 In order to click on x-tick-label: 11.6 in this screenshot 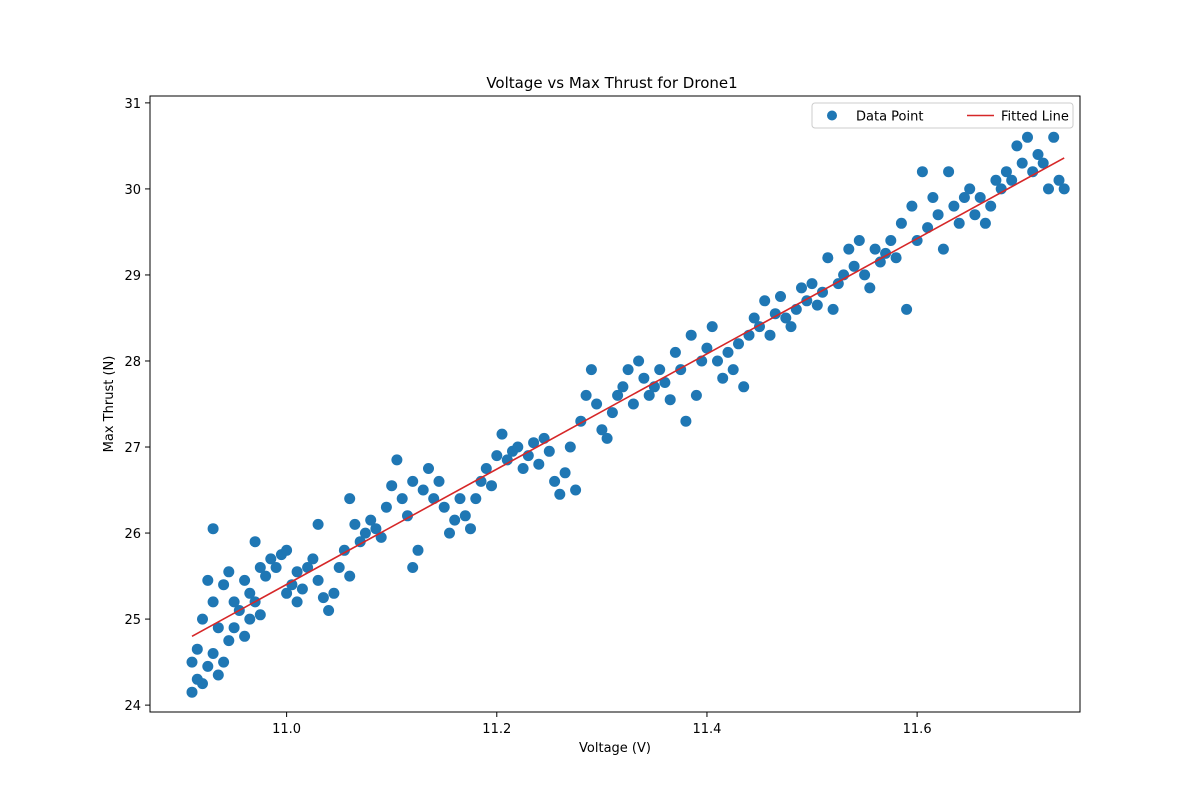, I will do `click(917, 729)`.